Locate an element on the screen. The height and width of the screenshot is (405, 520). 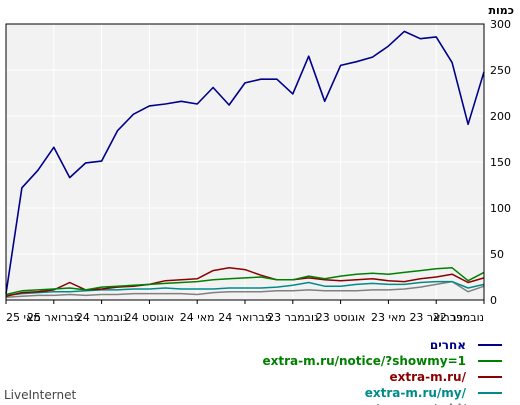
x-tick-label: מאי 24 is located at coordinates (197, 317).